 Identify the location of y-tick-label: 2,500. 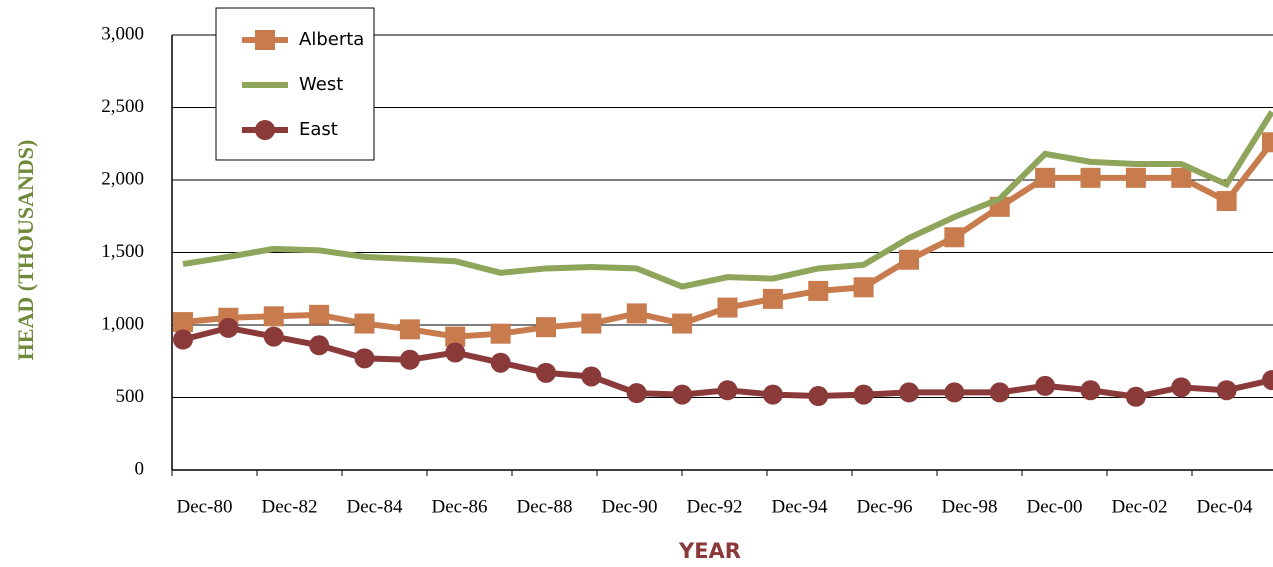
(122, 106).